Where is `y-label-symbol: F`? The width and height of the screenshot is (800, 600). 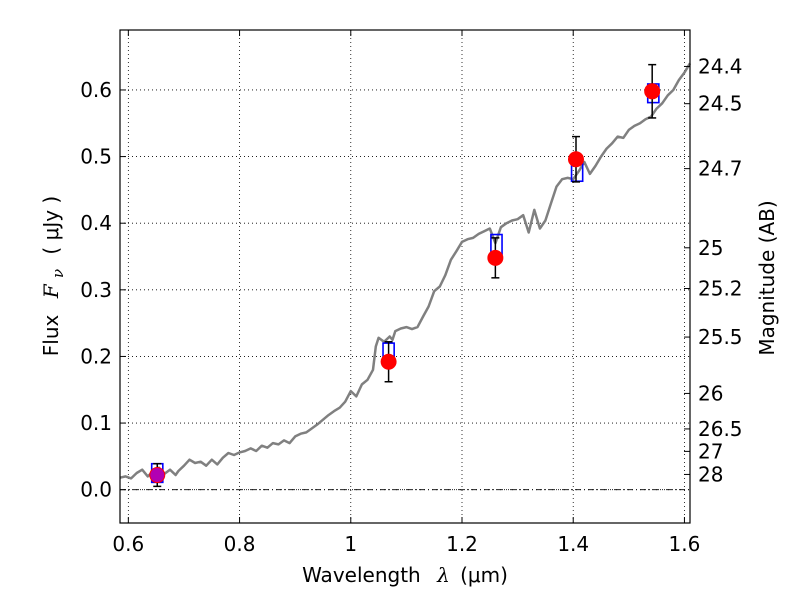
y-label-symbol: F is located at coordinates (51, 291).